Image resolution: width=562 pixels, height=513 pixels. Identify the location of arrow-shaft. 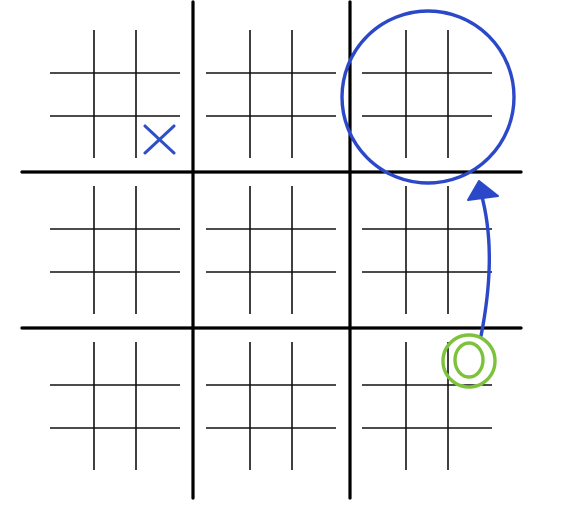
(485, 264).